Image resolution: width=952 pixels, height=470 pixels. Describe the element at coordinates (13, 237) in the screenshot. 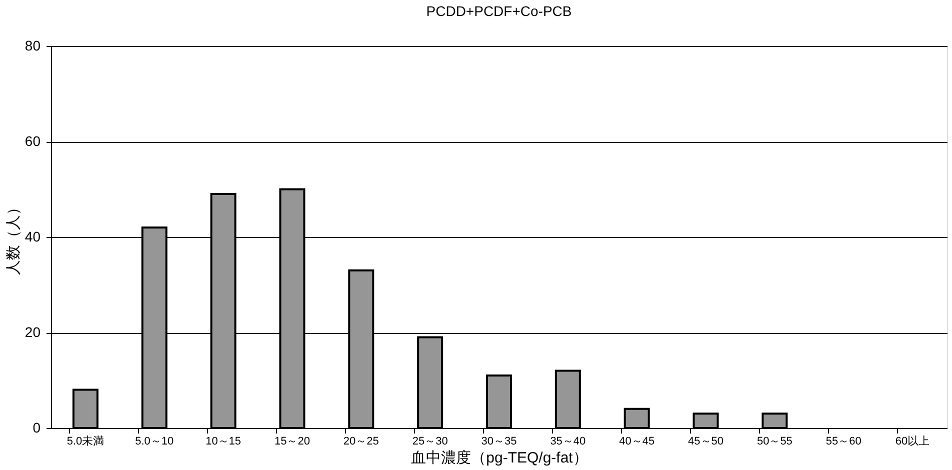

I see `y-axis-title: 人数（人）` at that location.